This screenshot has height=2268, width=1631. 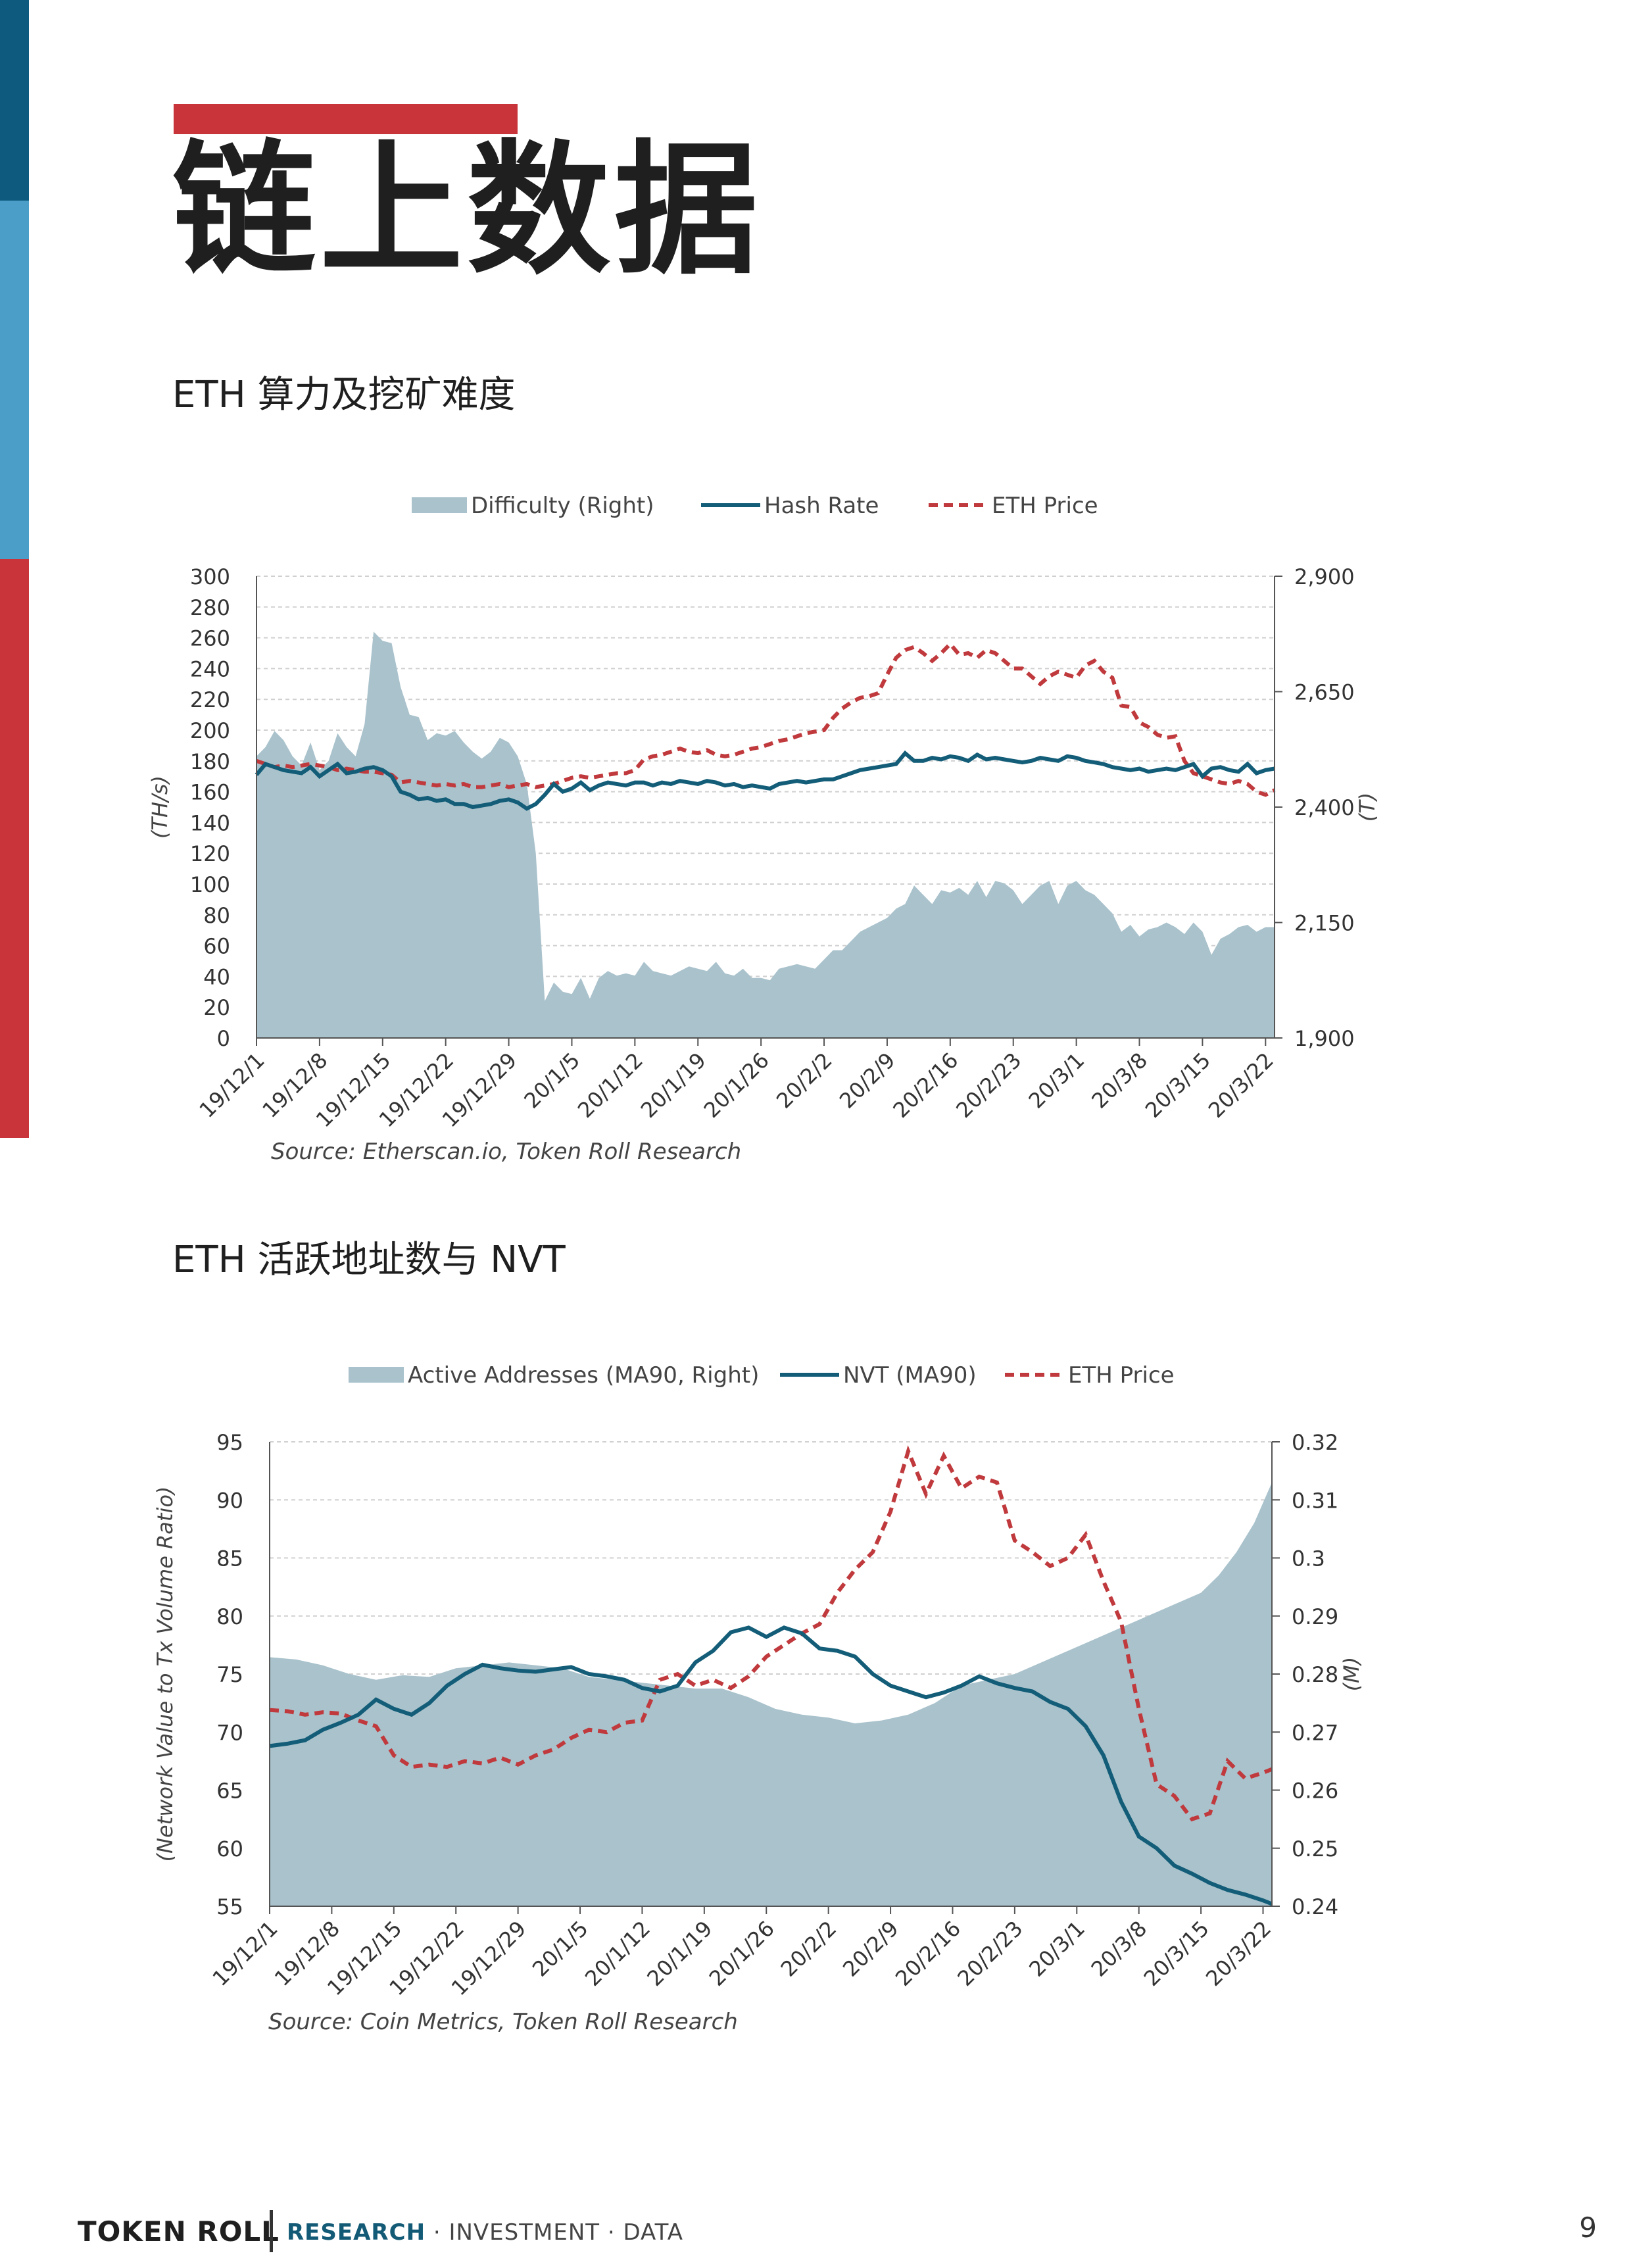 I want to click on legend-label-line: Hash Rate, so click(x=822, y=506).